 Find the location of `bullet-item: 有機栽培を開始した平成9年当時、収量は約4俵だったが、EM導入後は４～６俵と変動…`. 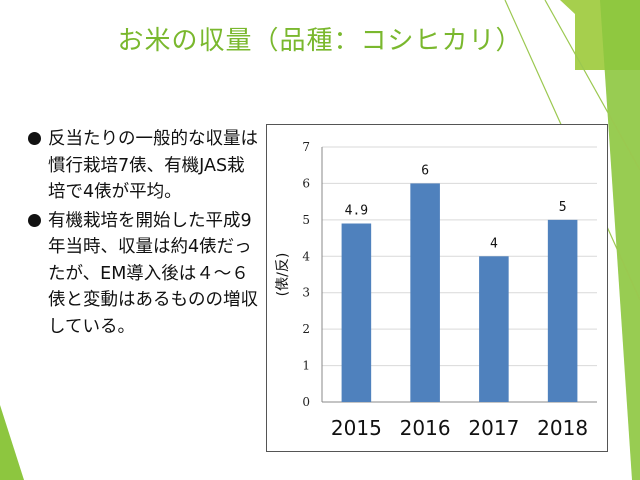

bullet-item: 有機栽培を開始した平成9年当時、収量は約4俵だったが、EM導入後は４～６俵と変動… is located at coordinates (144, 274).